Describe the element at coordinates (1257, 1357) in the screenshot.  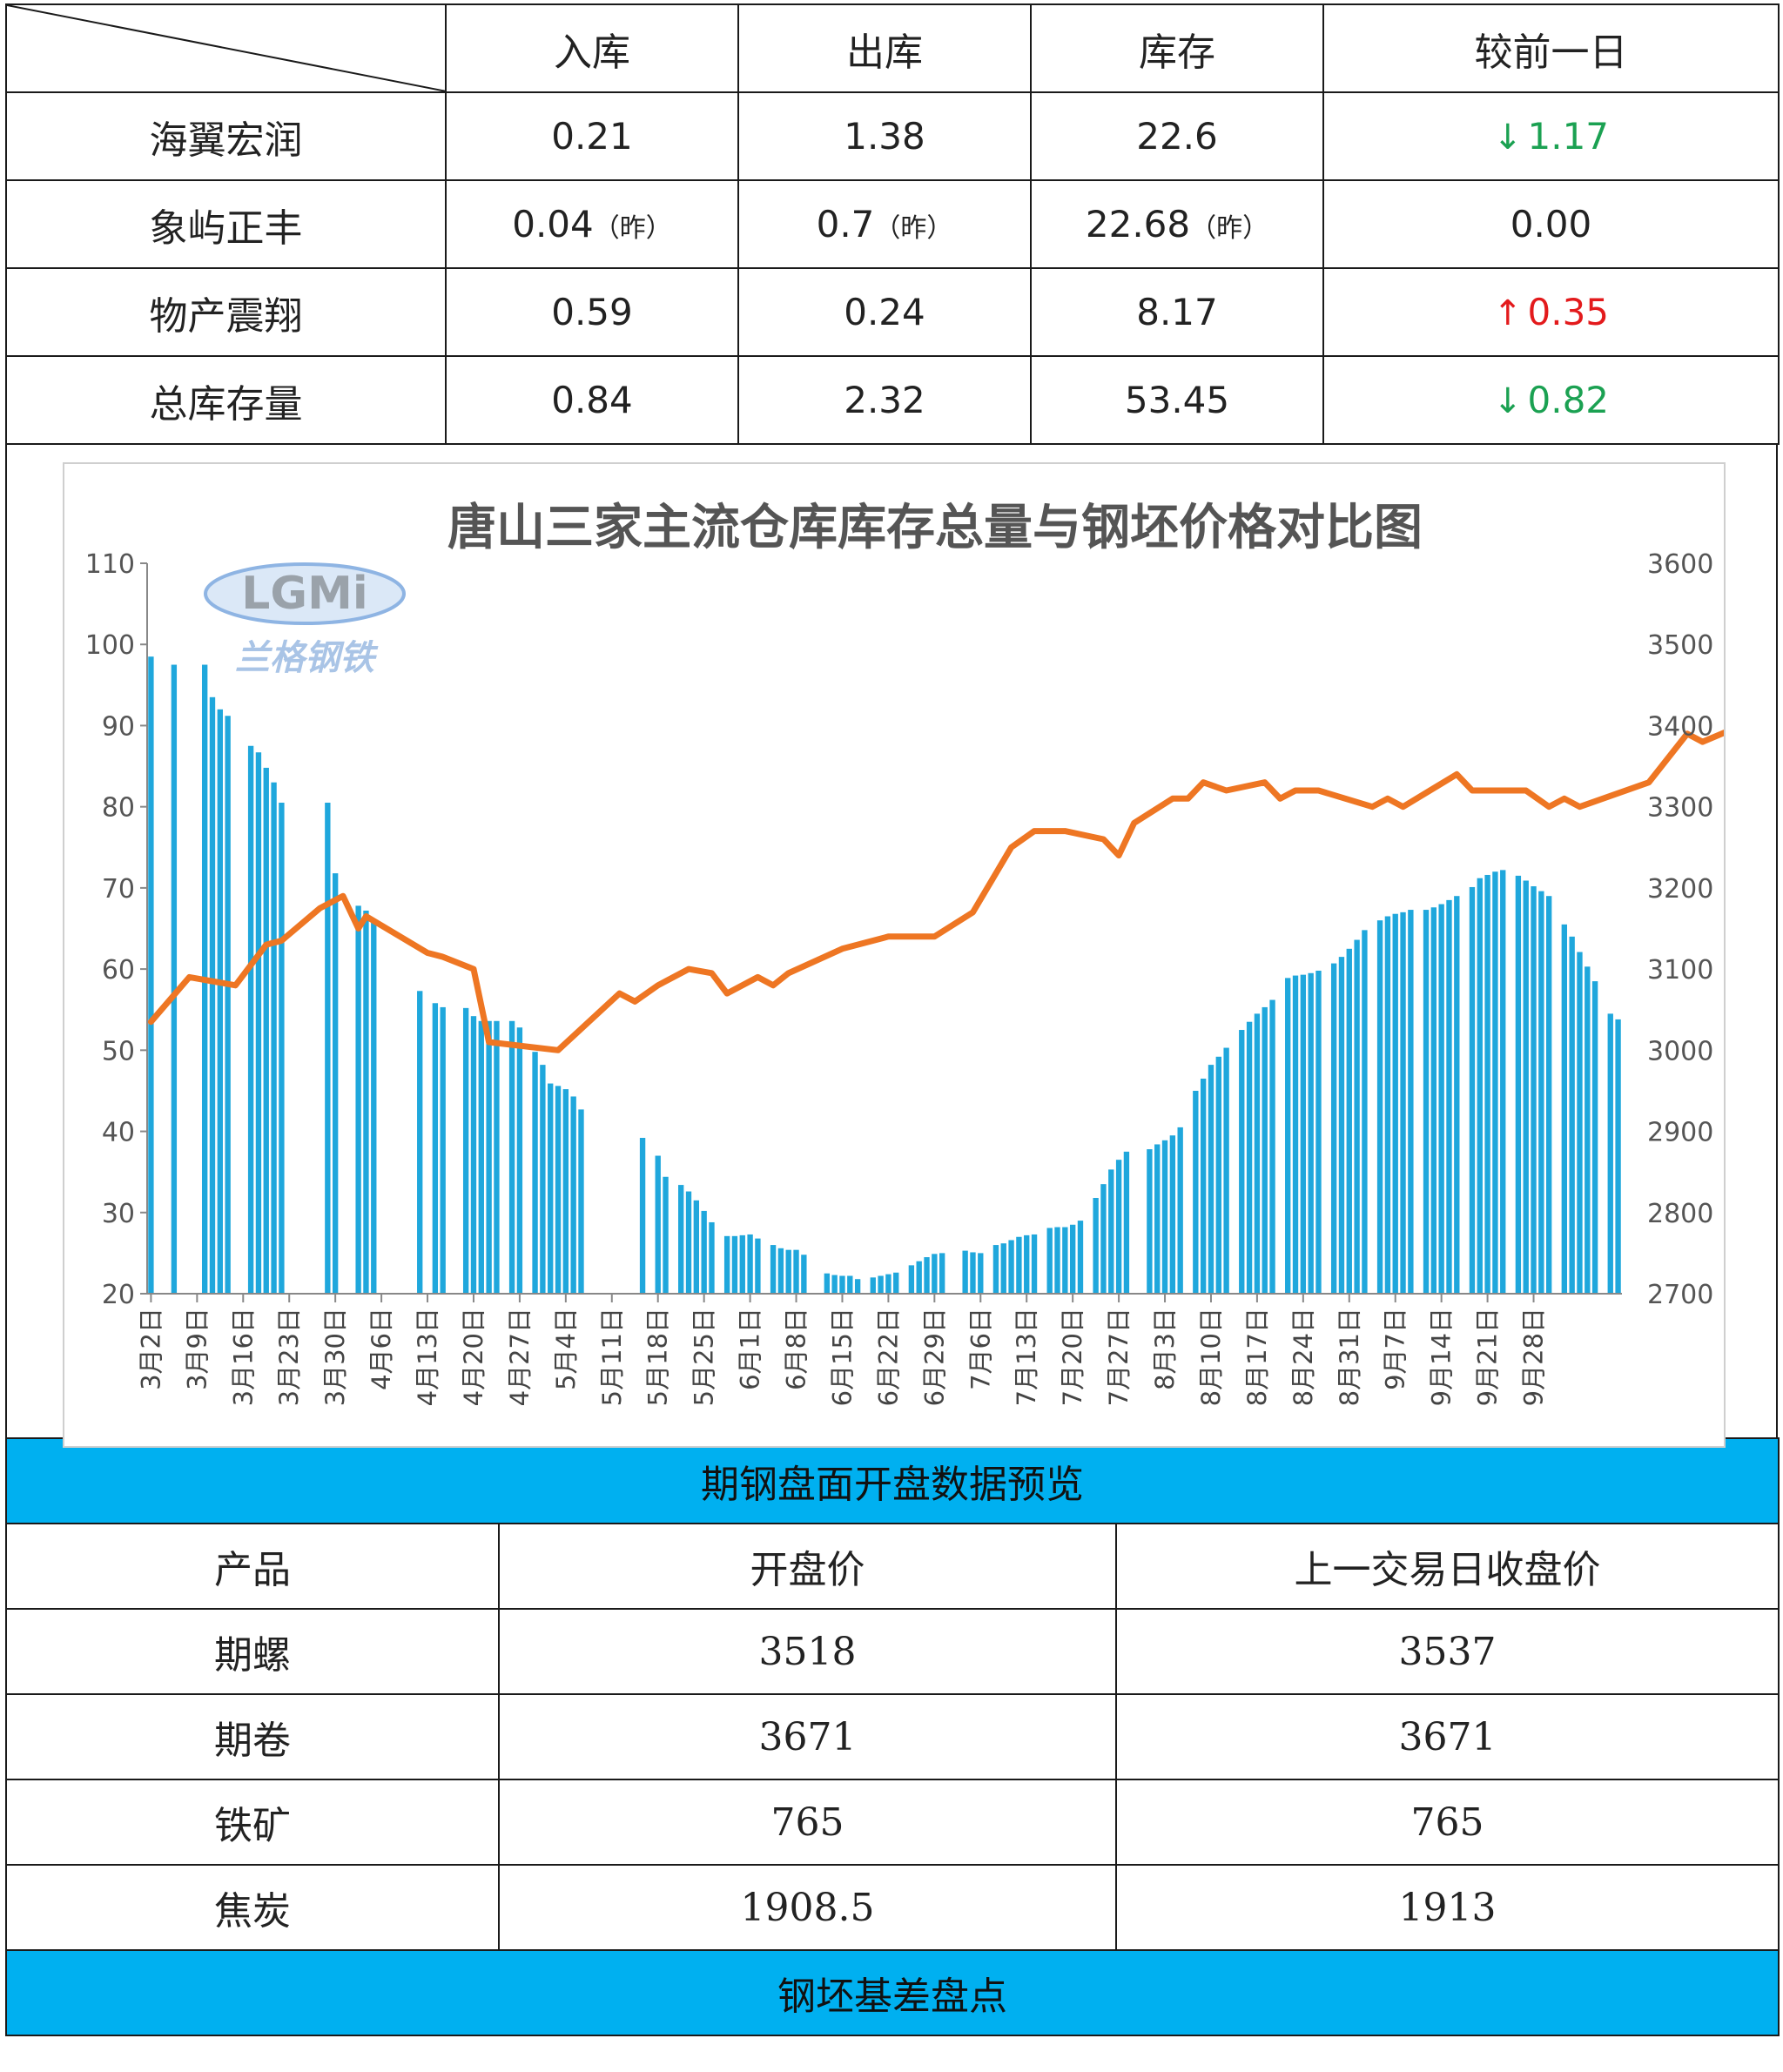
I see `x-tick-label: 8月17日` at that location.